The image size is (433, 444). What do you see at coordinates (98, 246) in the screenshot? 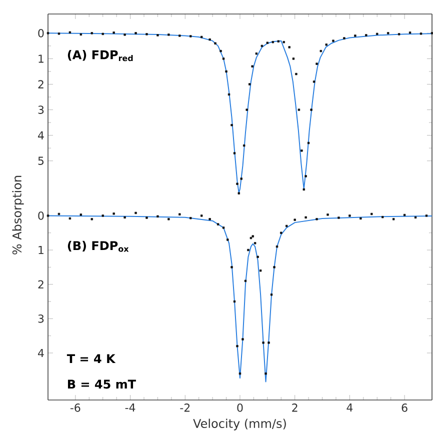
I see `annotation: (B) FDP$_{ox}$` at bounding box center [98, 246].